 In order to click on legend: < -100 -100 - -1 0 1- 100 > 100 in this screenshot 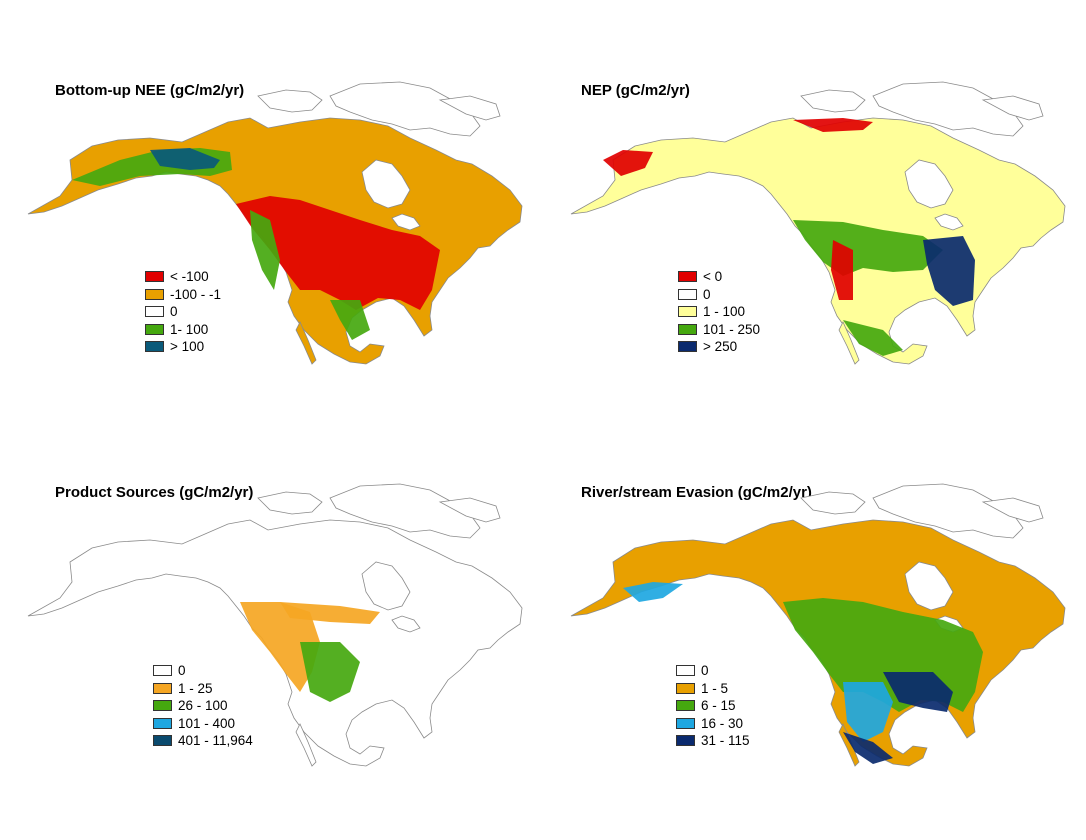, I will do `click(183, 312)`.